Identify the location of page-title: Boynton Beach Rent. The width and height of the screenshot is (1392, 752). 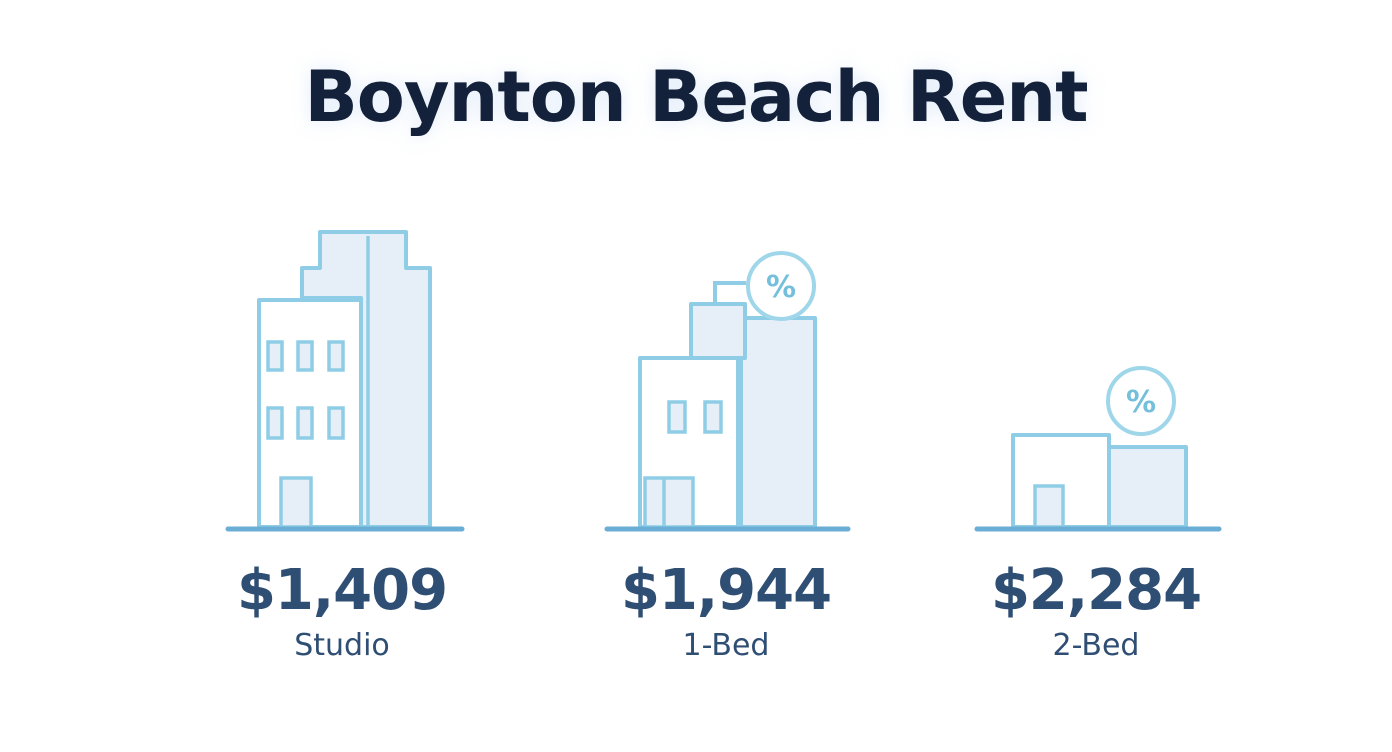
(696, 97).